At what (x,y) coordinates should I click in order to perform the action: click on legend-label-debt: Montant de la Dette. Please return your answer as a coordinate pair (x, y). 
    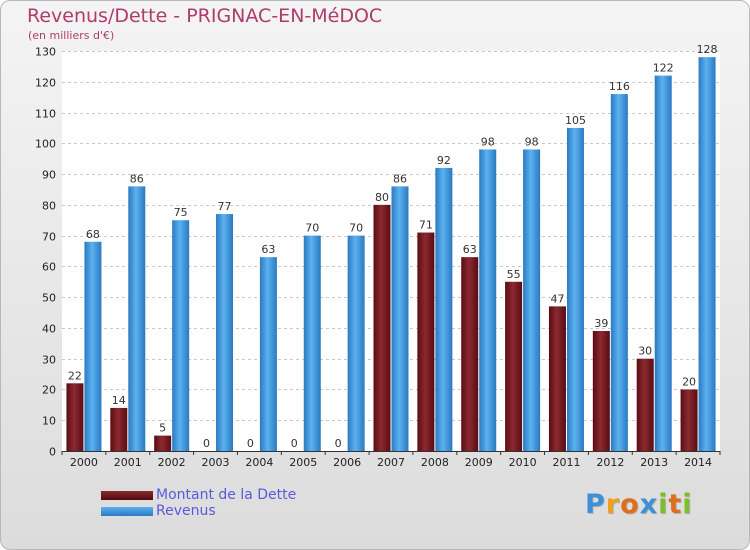
    Looking at the image, I should click on (226, 495).